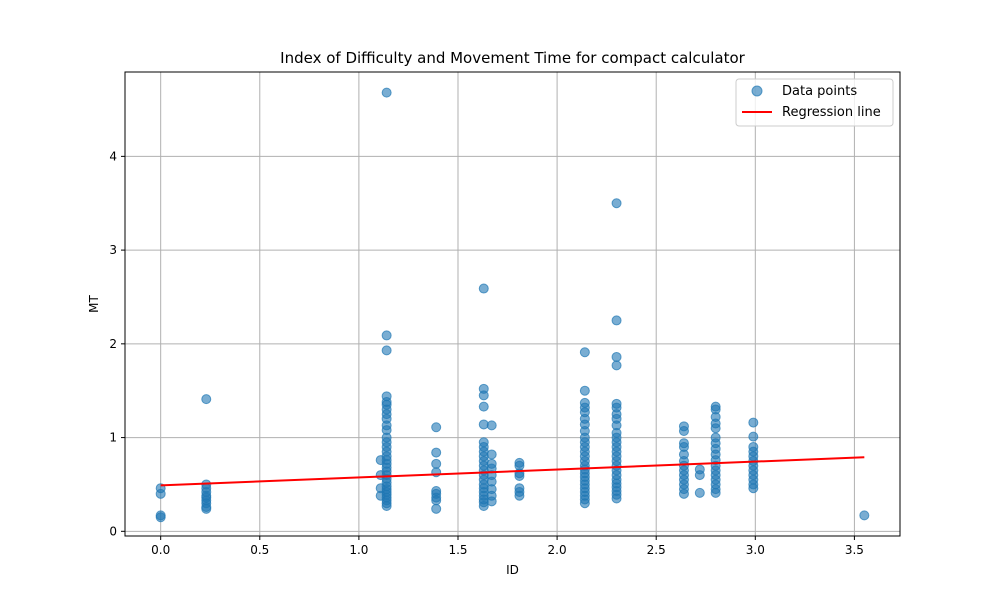  I want to click on regression-line-group, so click(512, 471).